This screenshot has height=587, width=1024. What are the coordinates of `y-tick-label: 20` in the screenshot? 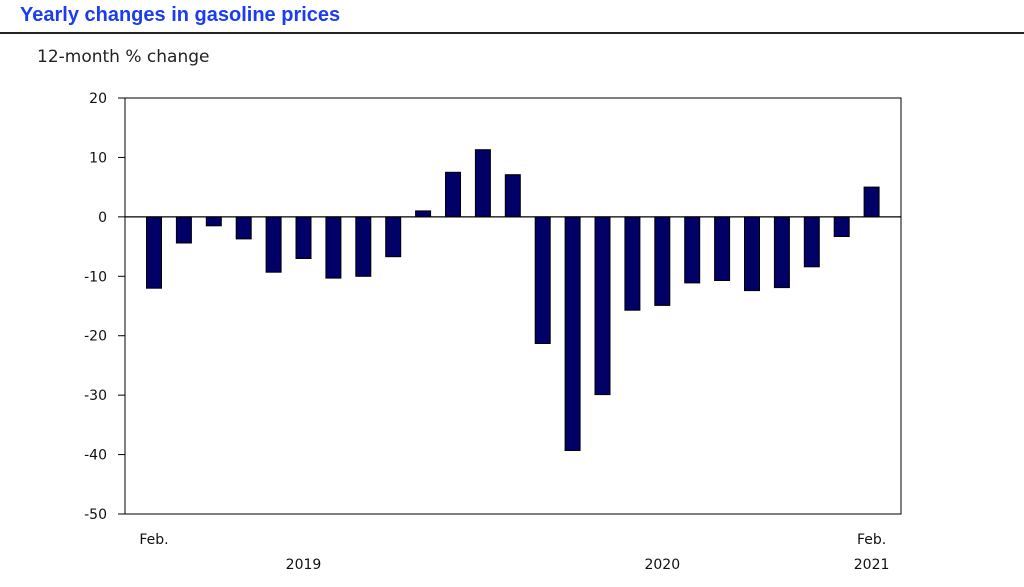 It's located at (98, 99).